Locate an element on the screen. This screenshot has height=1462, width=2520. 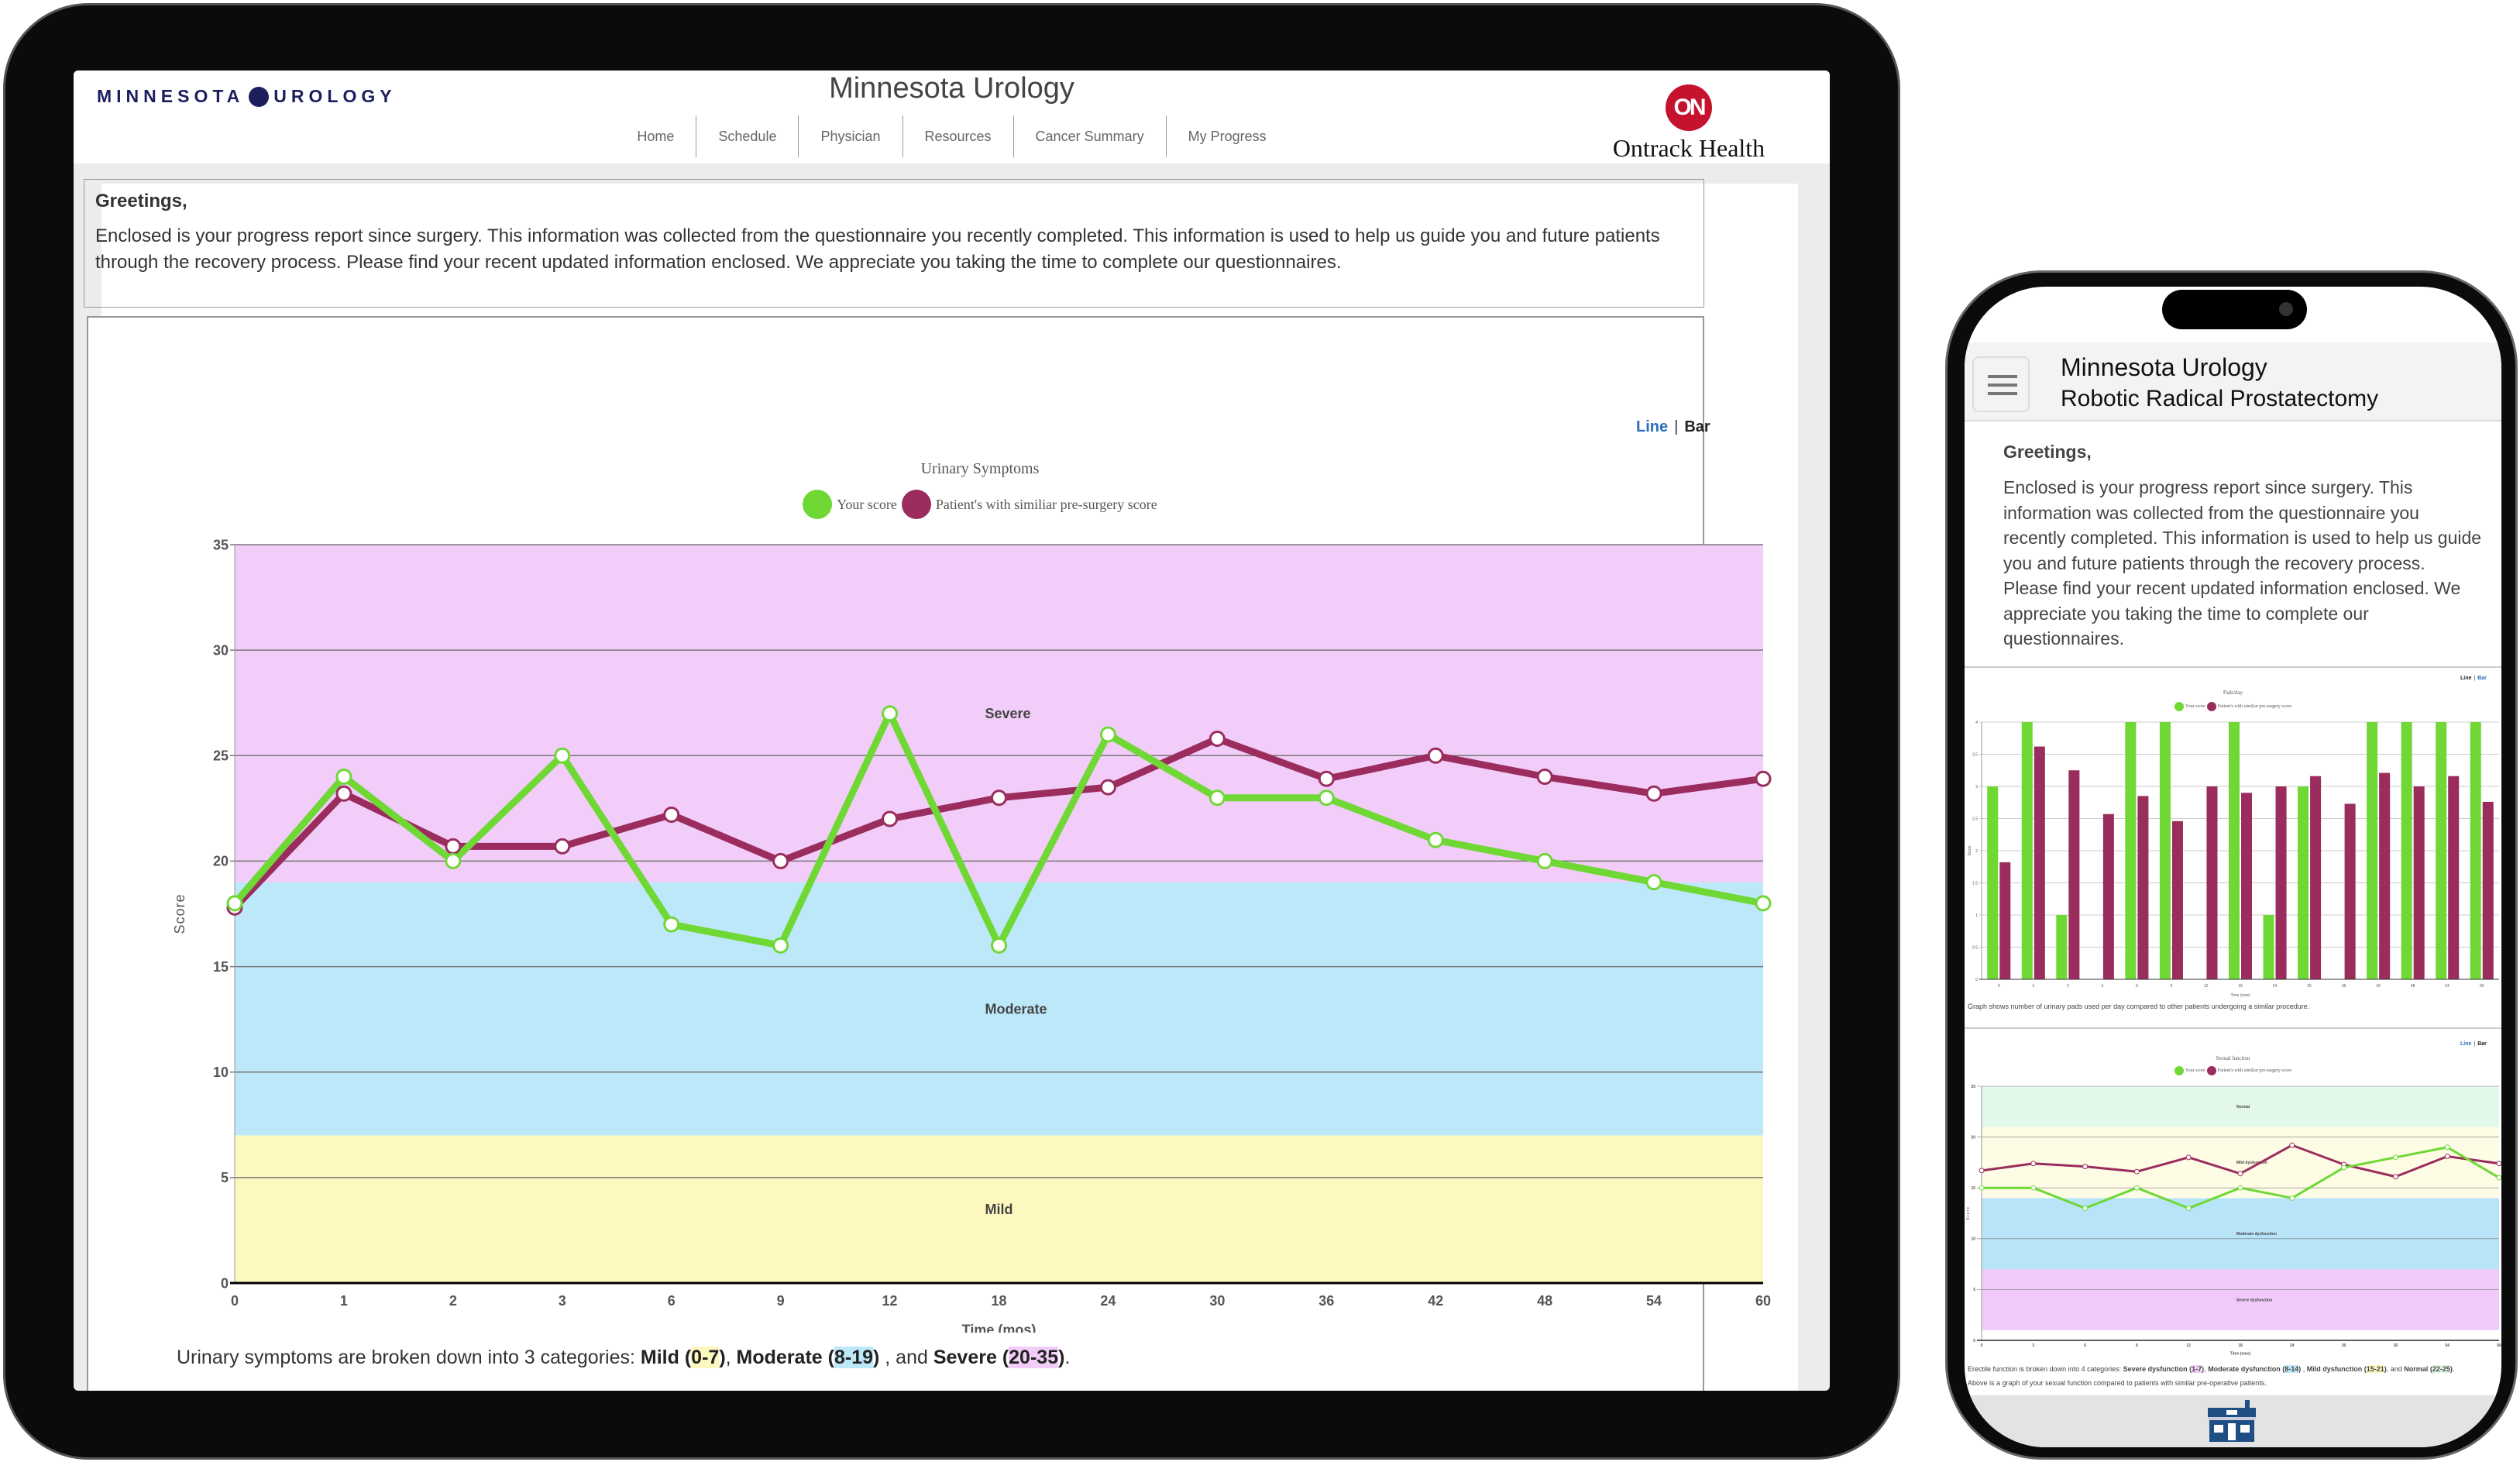
x-tick-label: 18 is located at coordinates (2240, 1345).